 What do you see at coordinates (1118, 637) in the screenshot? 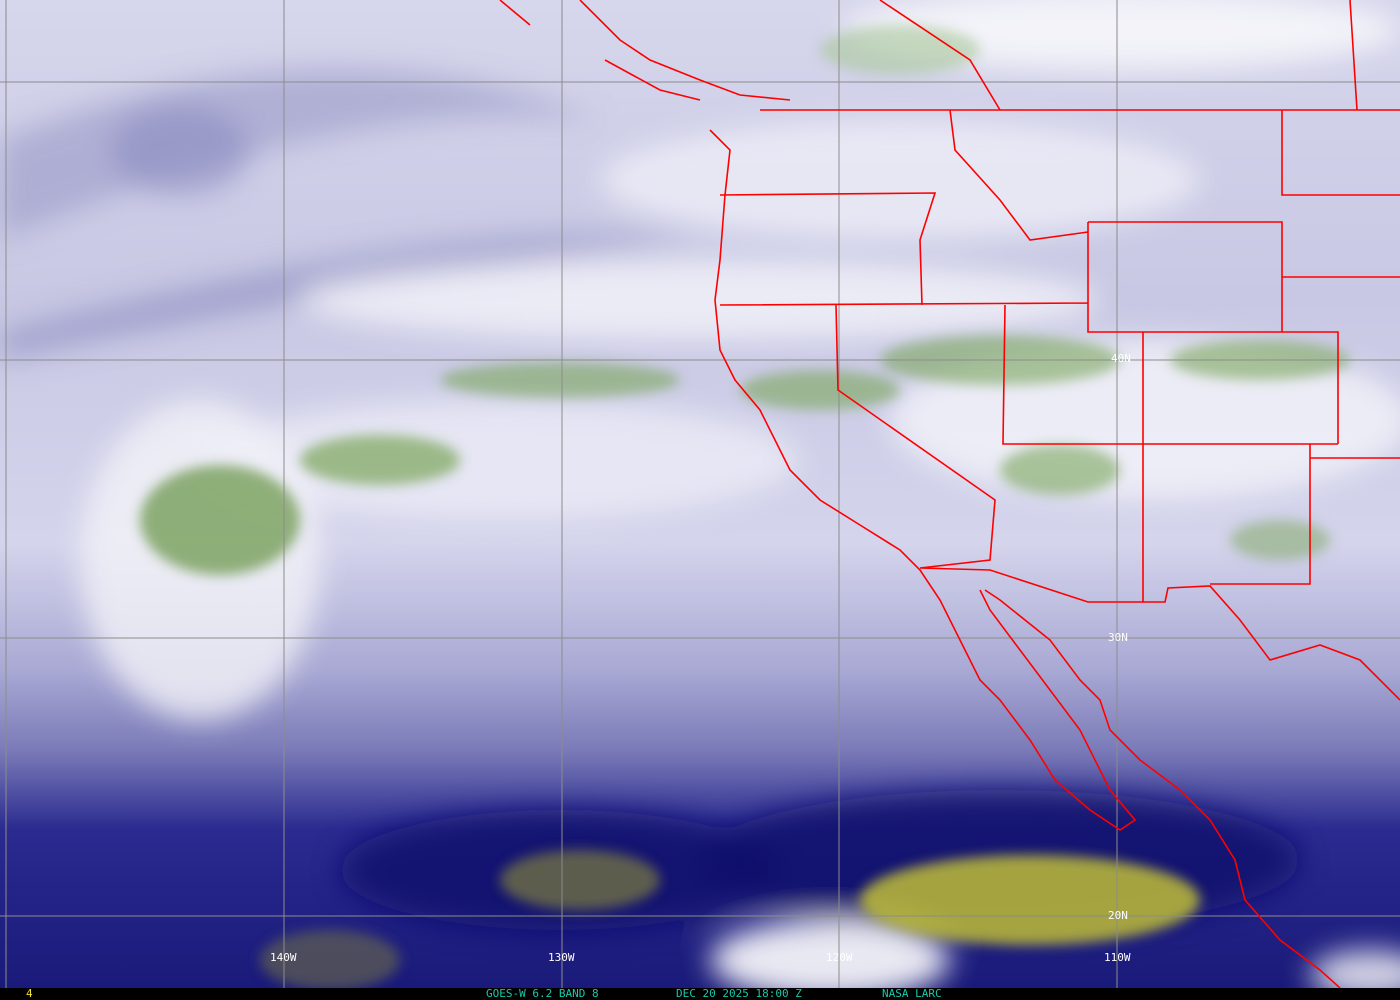
I see `lat-label-30n: 30N` at bounding box center [1118, 637].